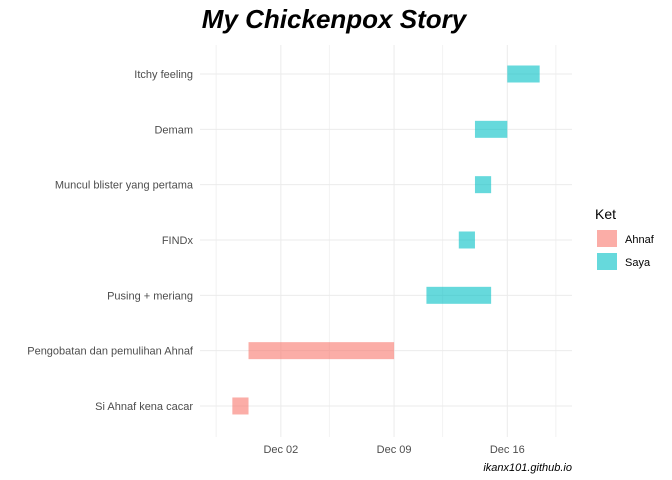 Image resolution: width=672 pixels, height=480 pixels. What do you see at coordinates (640, 240) in the screenshot?
I see `legend-label: Ahnaf` at bounding box center [640, 240].